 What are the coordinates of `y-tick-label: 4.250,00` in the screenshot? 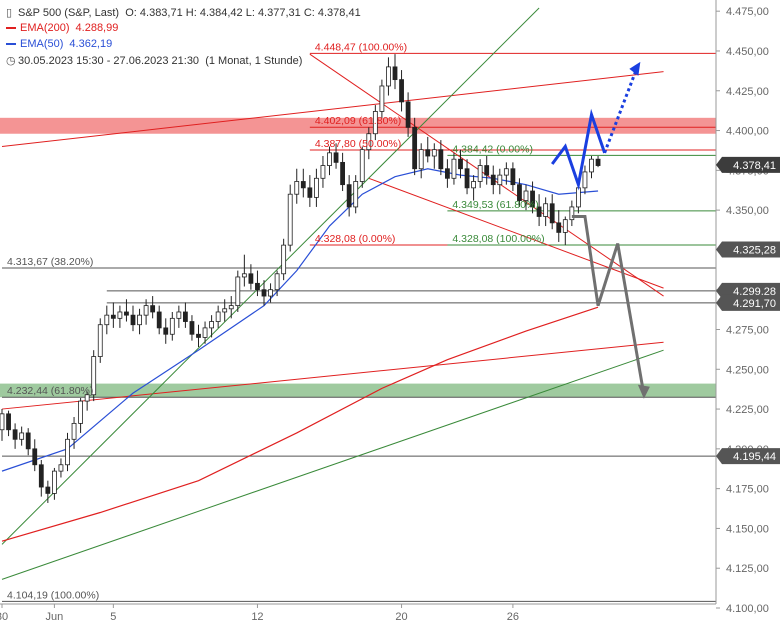 It's located at (747, 370).